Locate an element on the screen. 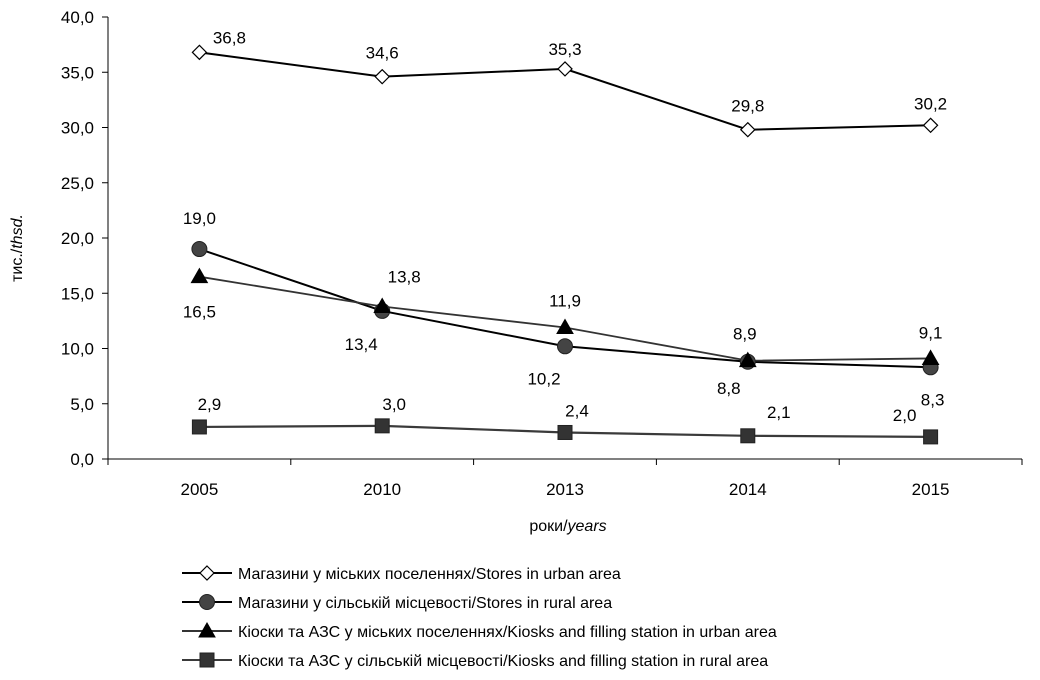  x-tick-label: 2014 is located at coordinates (748, 489).